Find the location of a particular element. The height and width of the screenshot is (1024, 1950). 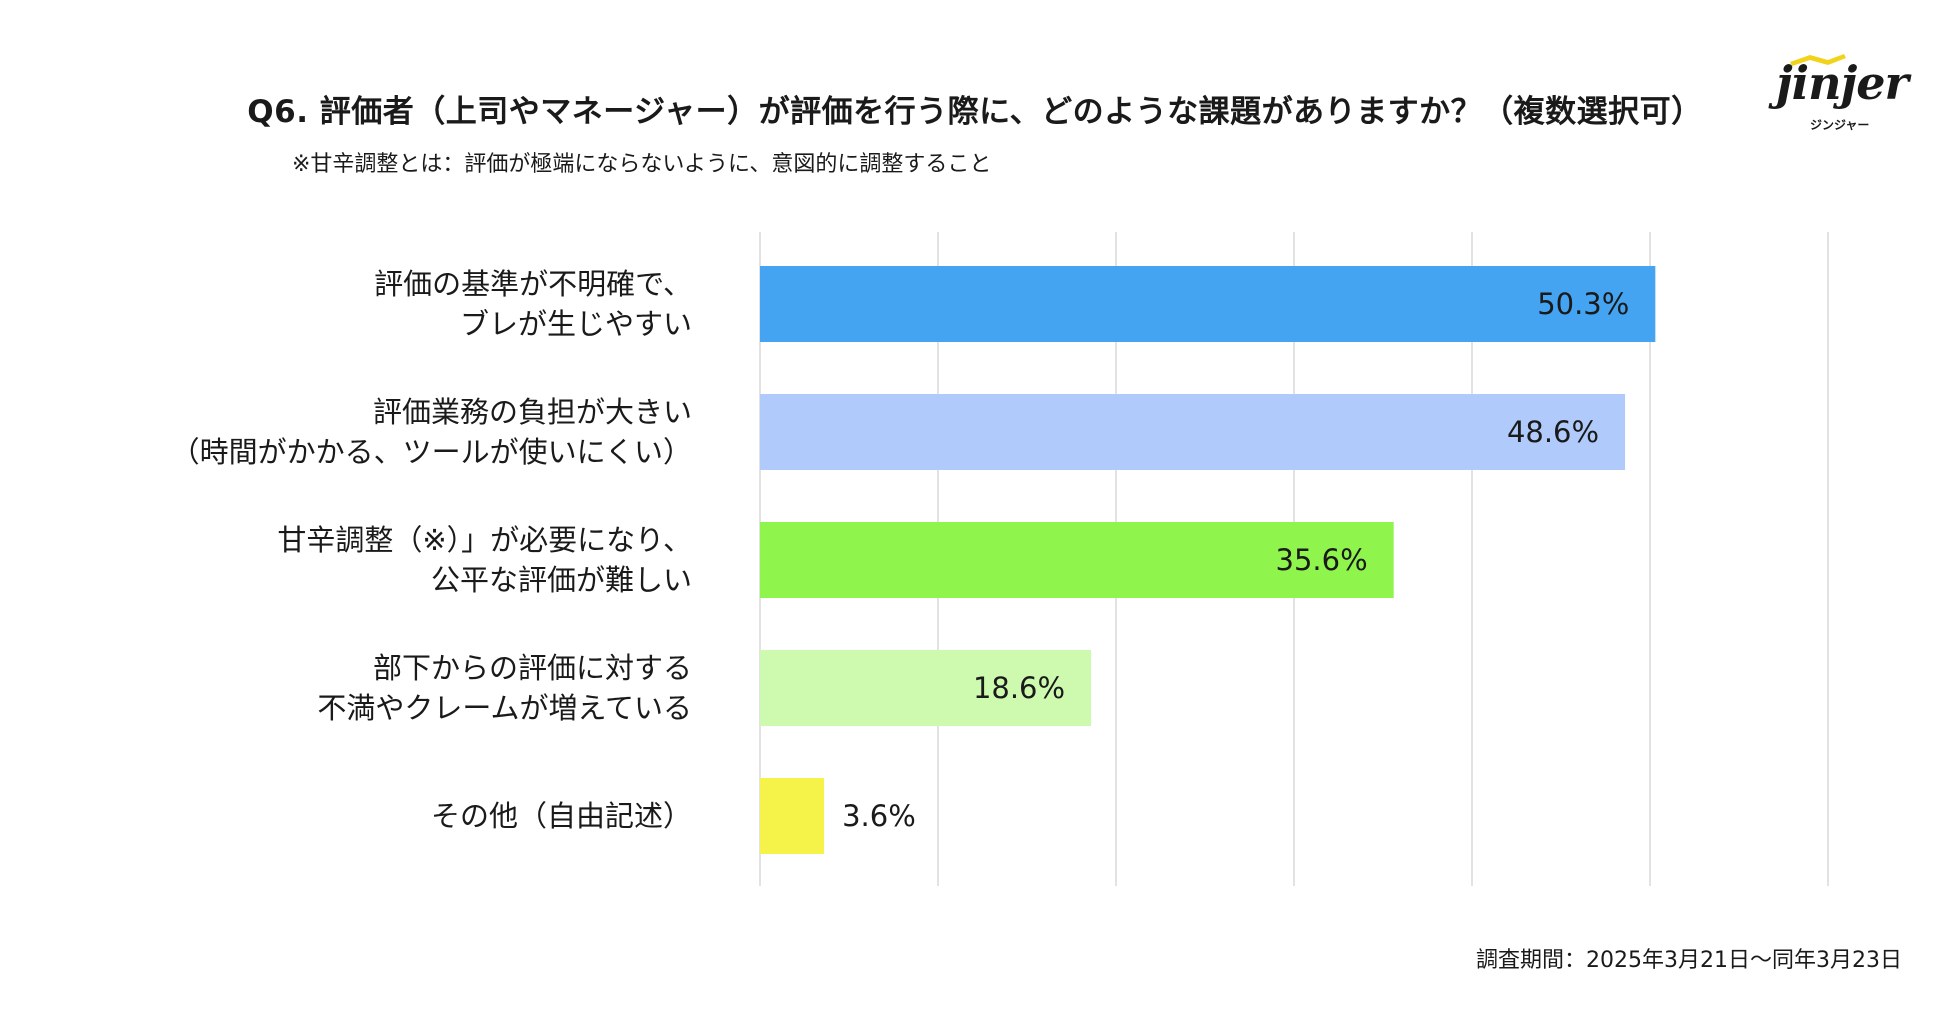

category-label: 評価の基準が不明確で、 is located at coordinates (533, 284).